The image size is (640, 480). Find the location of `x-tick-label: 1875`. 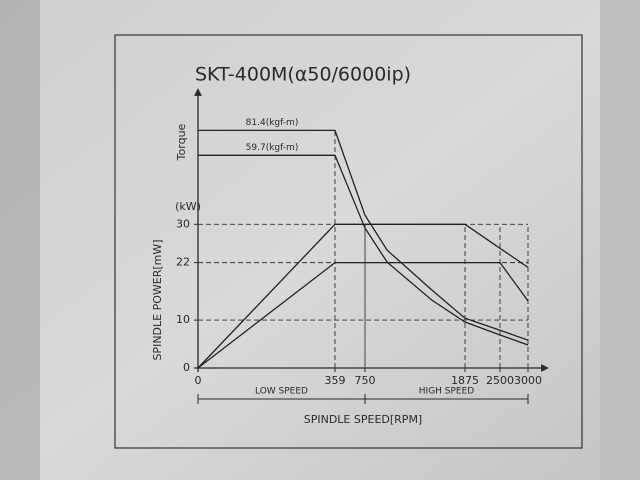

x-tick-label: 1875 is located at coordinates (465, 380).